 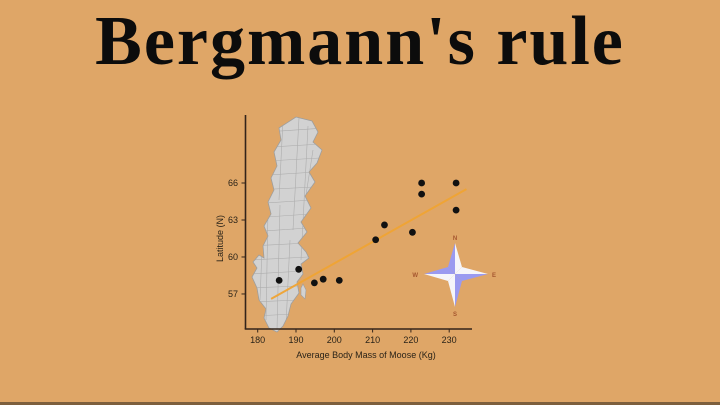 I want to click on compass-letter-w: W, so click(x=415, y=276).